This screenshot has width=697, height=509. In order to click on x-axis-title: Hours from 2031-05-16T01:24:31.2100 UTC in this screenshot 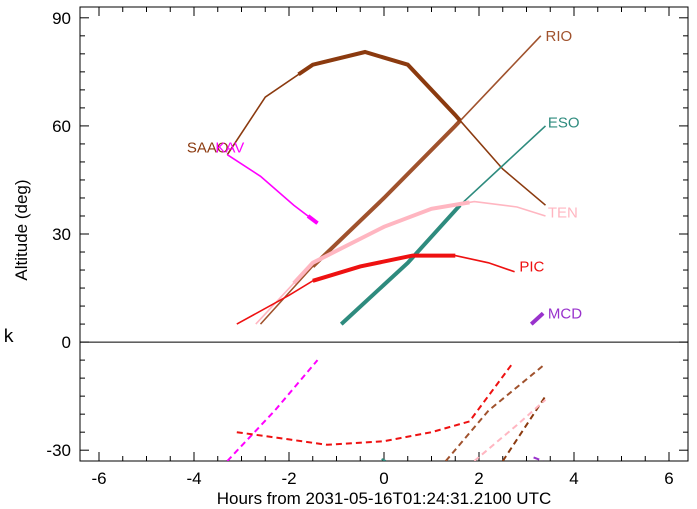, I will do `click(384, 498)`.